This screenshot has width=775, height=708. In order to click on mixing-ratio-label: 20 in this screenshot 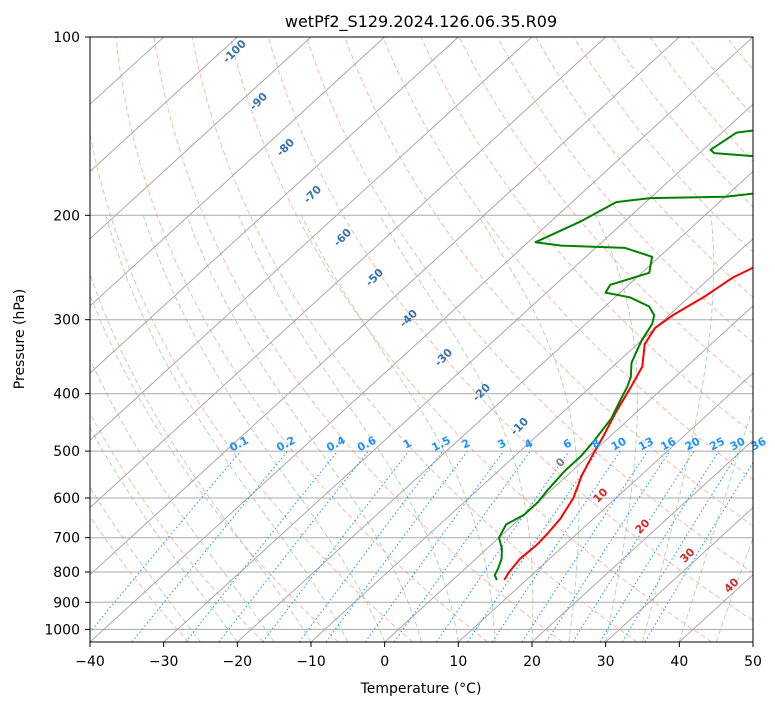, I will do `click(693, 444)`.